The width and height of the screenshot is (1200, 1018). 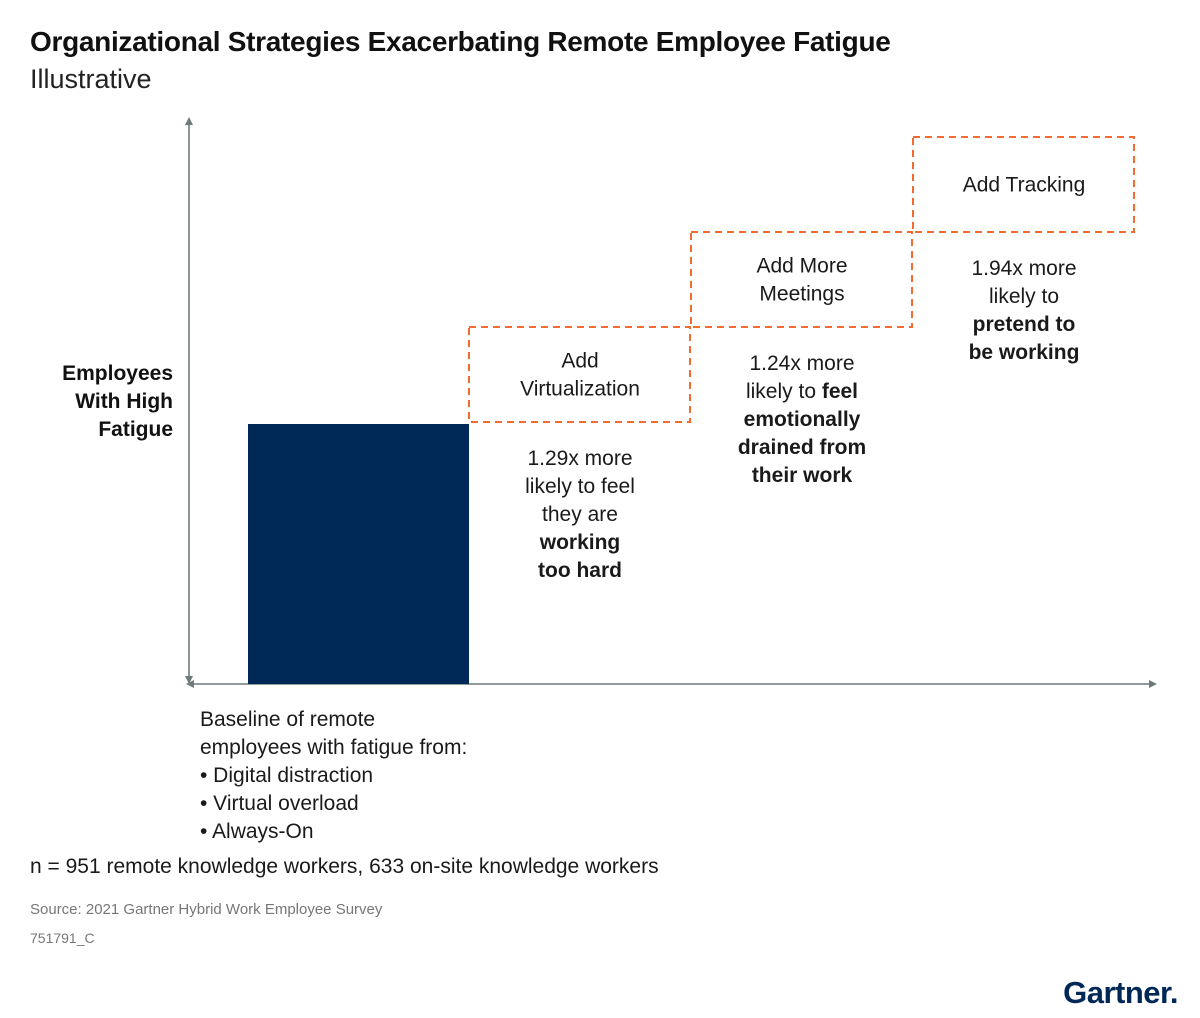 I want to click on annotation-text: 1.24x more, so click(x=801, y=363).